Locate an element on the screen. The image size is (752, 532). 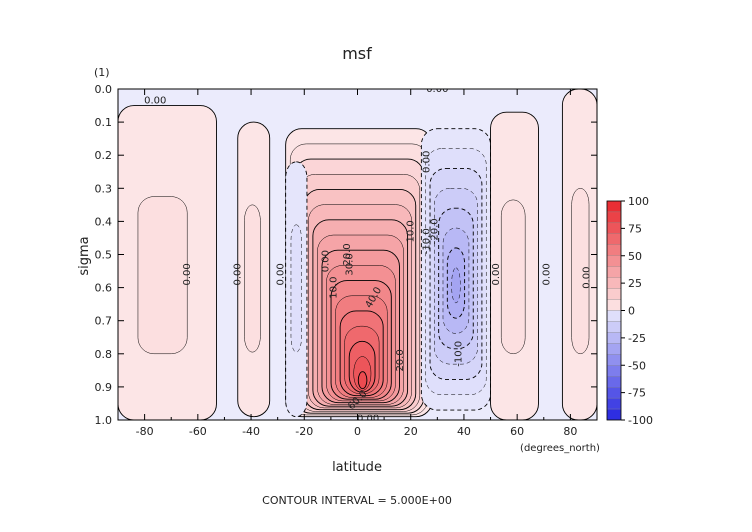
x-tick-label: 0 is located at coordinates (357, 431).